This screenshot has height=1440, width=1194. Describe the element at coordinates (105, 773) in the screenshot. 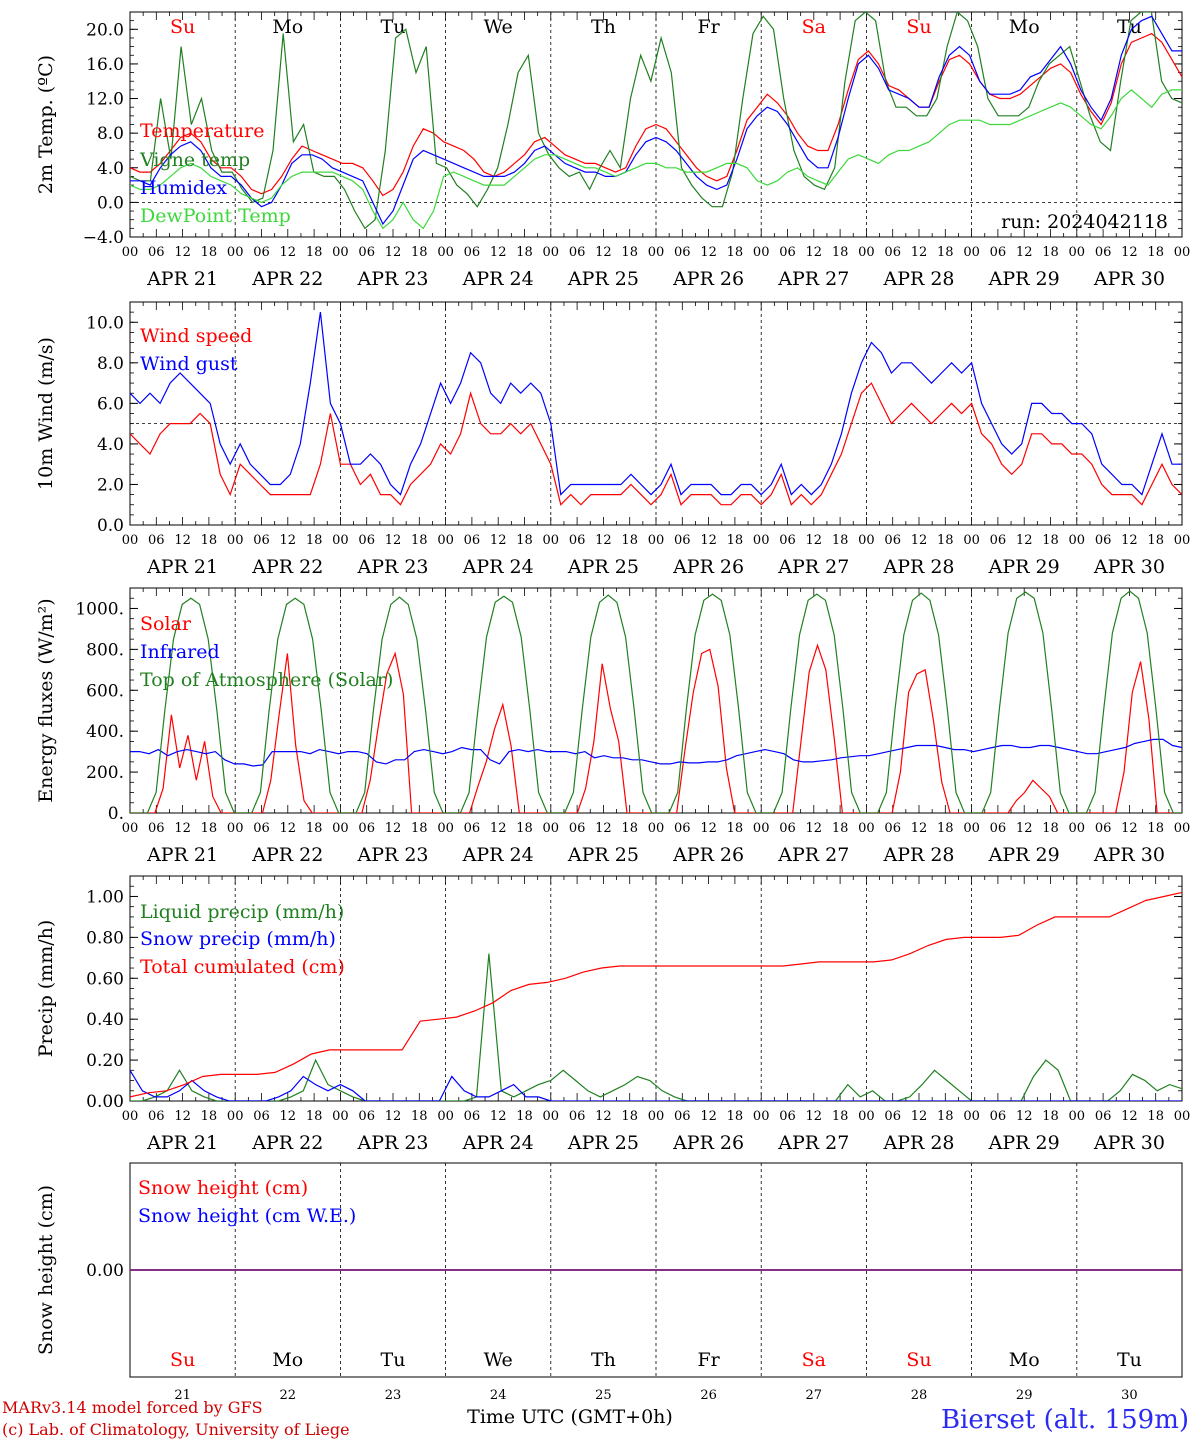

I see `y-tick-label: 200.` at that location.